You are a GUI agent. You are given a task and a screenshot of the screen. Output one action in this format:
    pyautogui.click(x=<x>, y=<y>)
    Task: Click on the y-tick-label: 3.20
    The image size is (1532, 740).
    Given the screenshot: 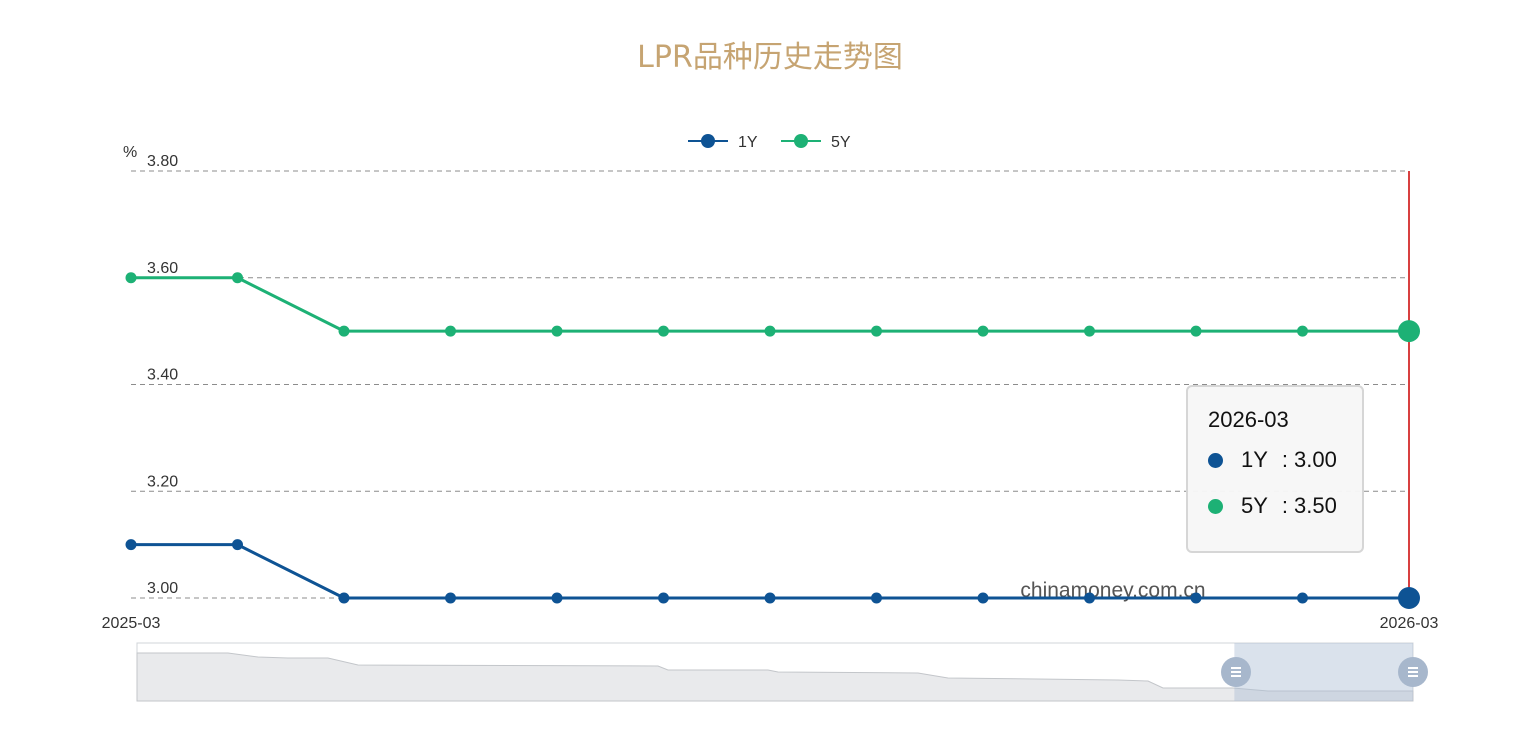 What is the action you would take?
    pyautogui.click(x=162, y=481)
    